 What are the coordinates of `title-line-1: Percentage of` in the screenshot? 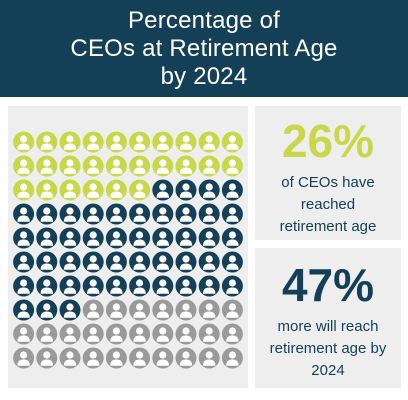 It's located at (204, 20).